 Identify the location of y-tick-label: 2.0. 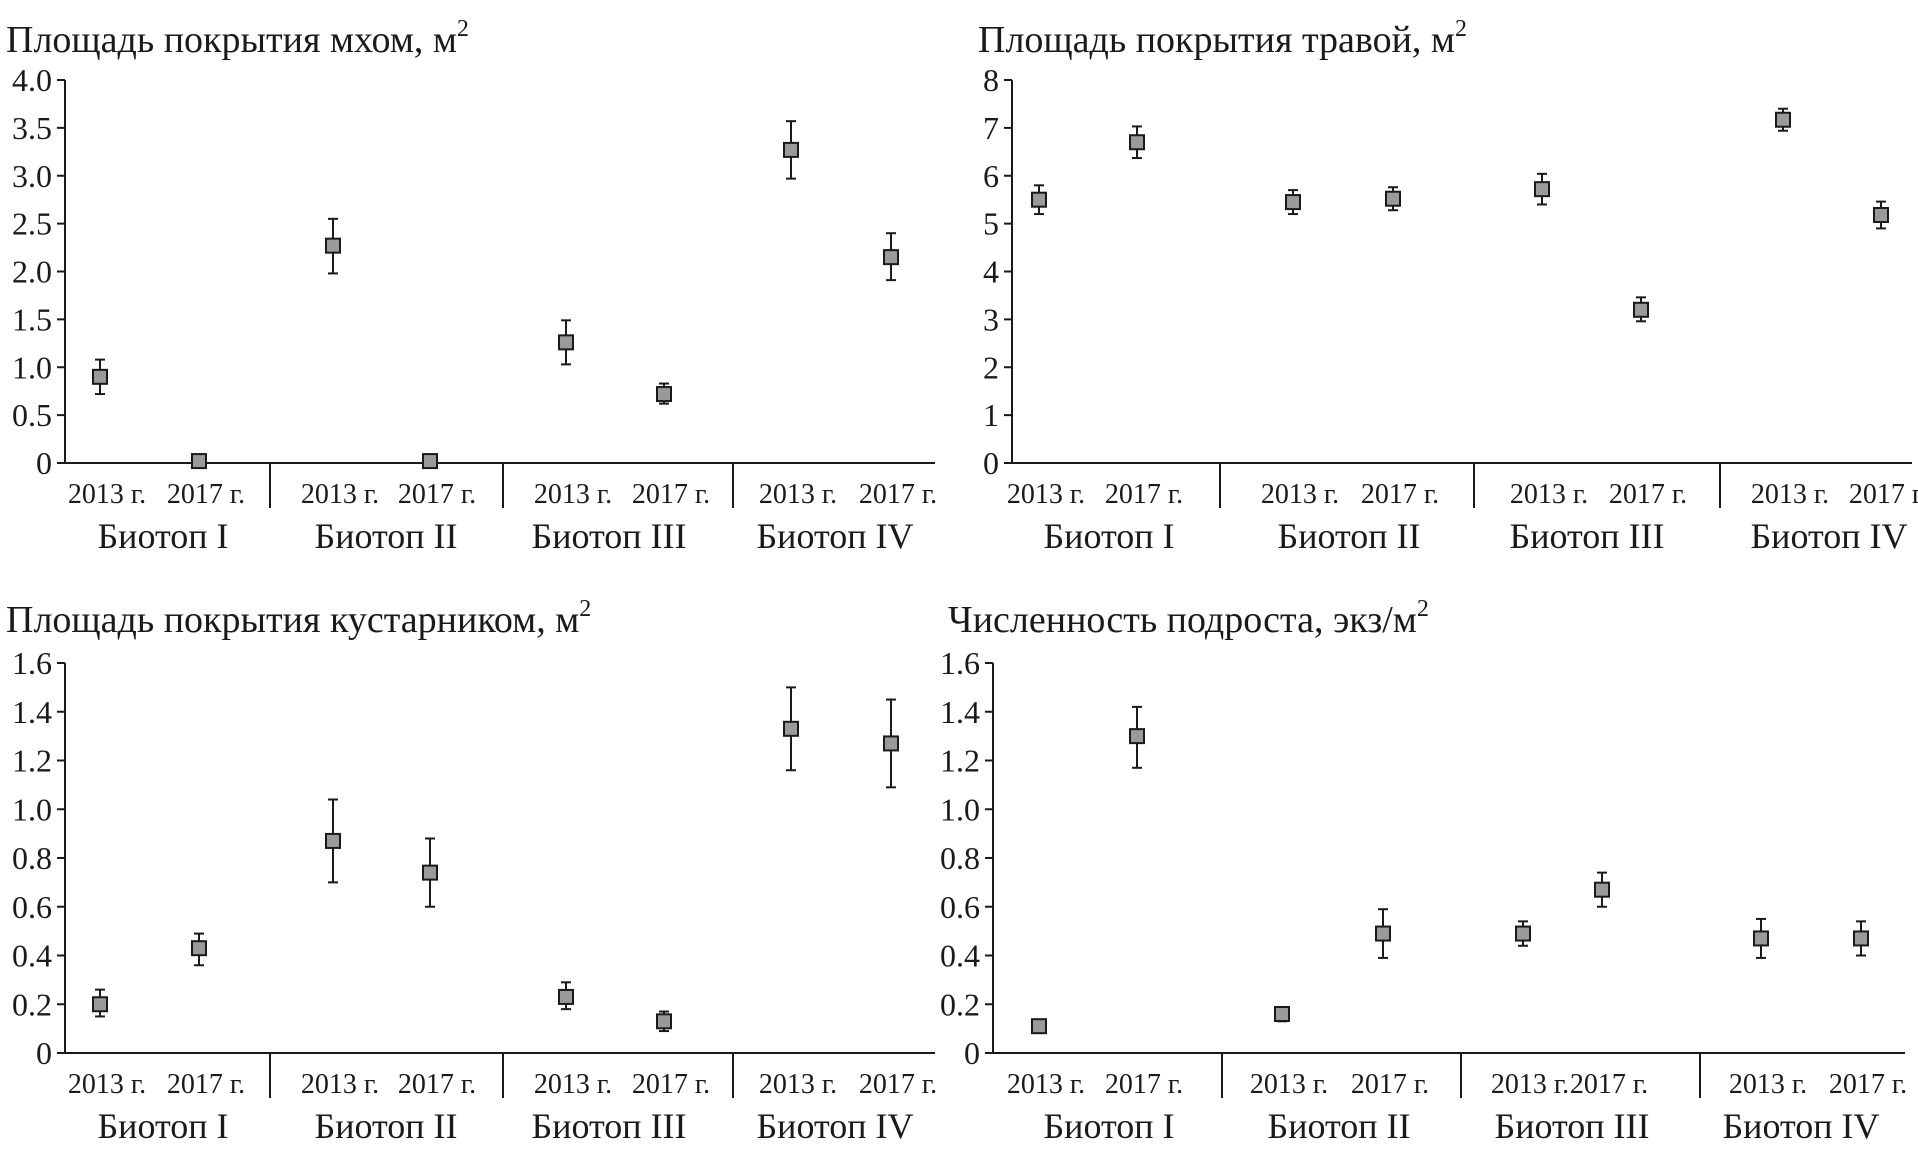
(32, 272).